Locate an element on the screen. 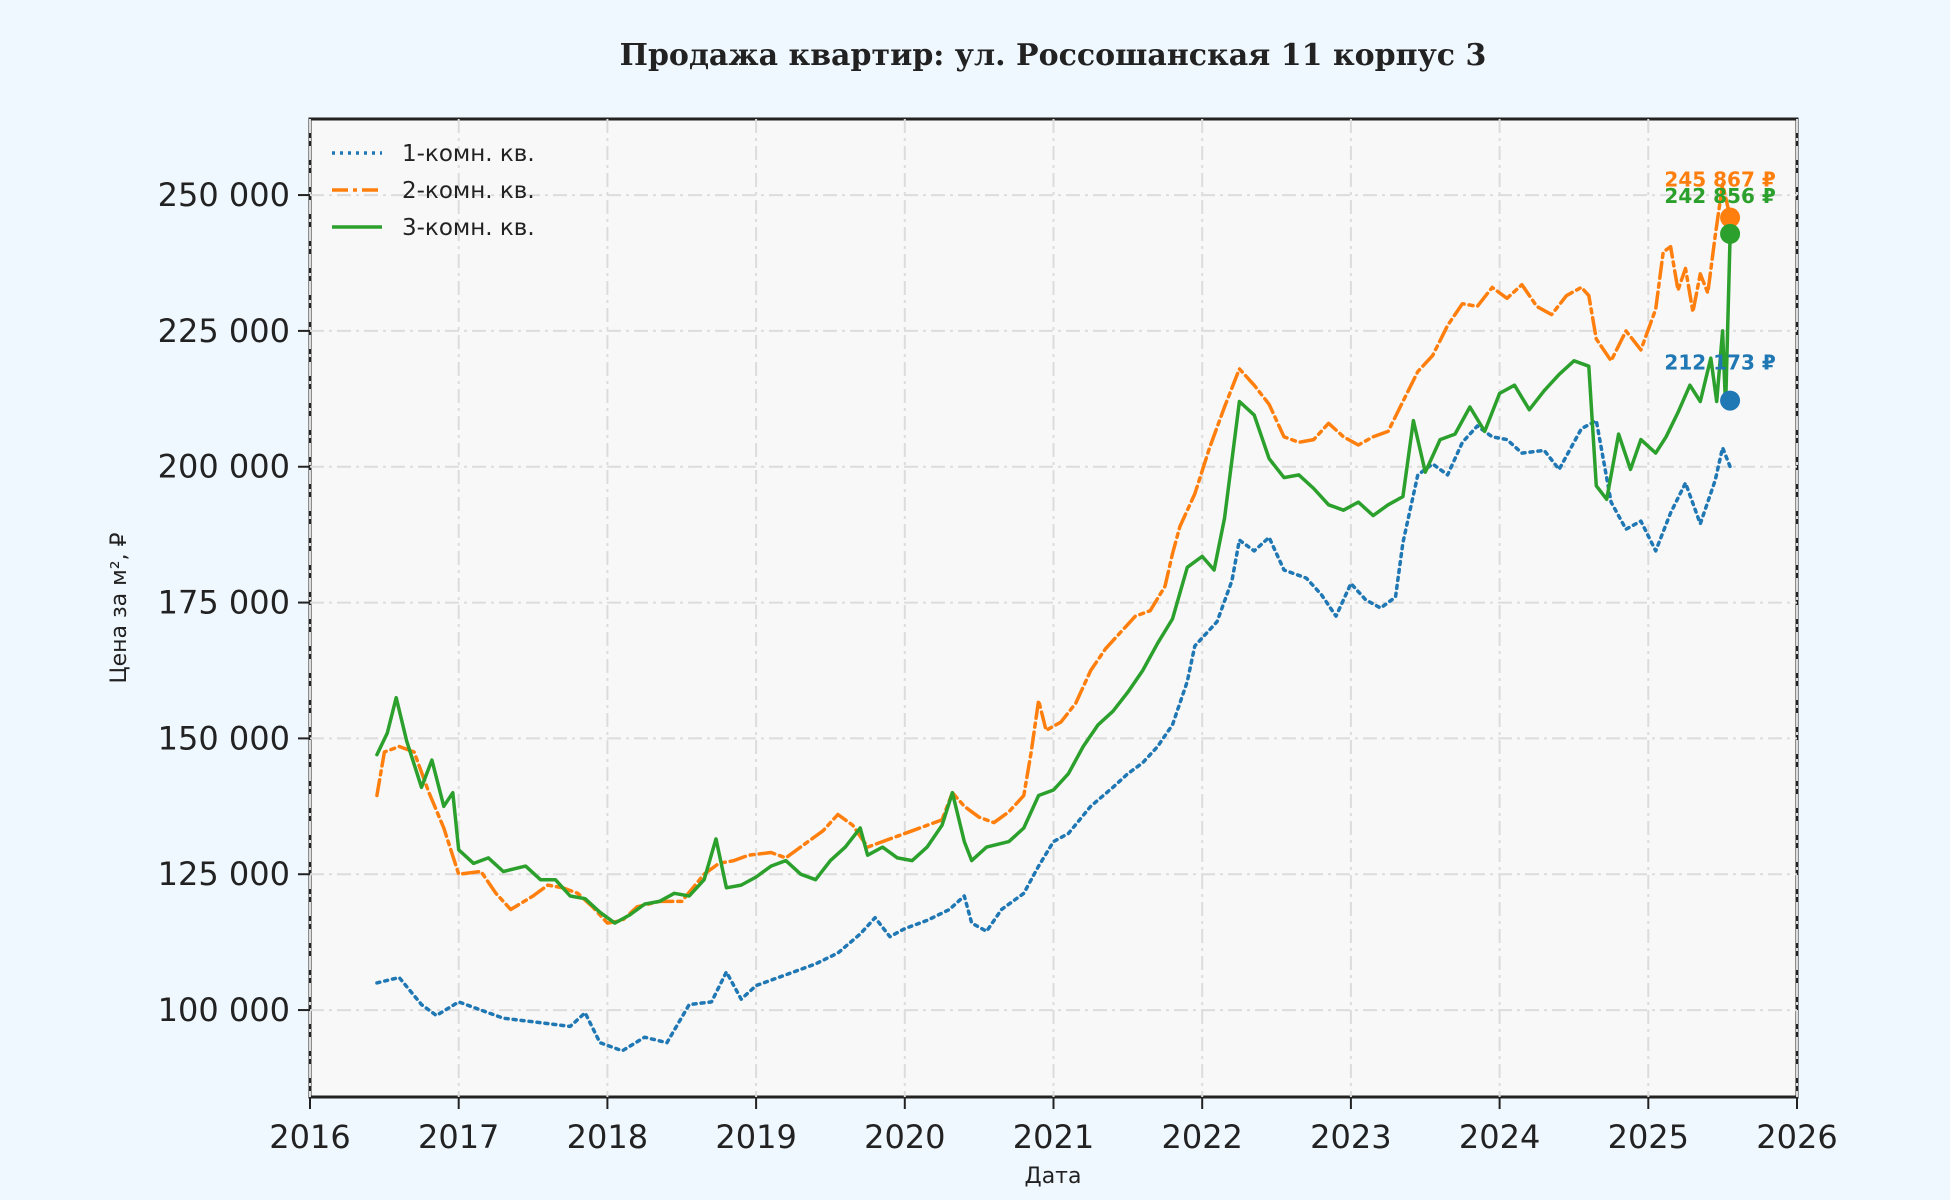  legend-label: 1-комн. кв. is located at coordinates (468, 154).